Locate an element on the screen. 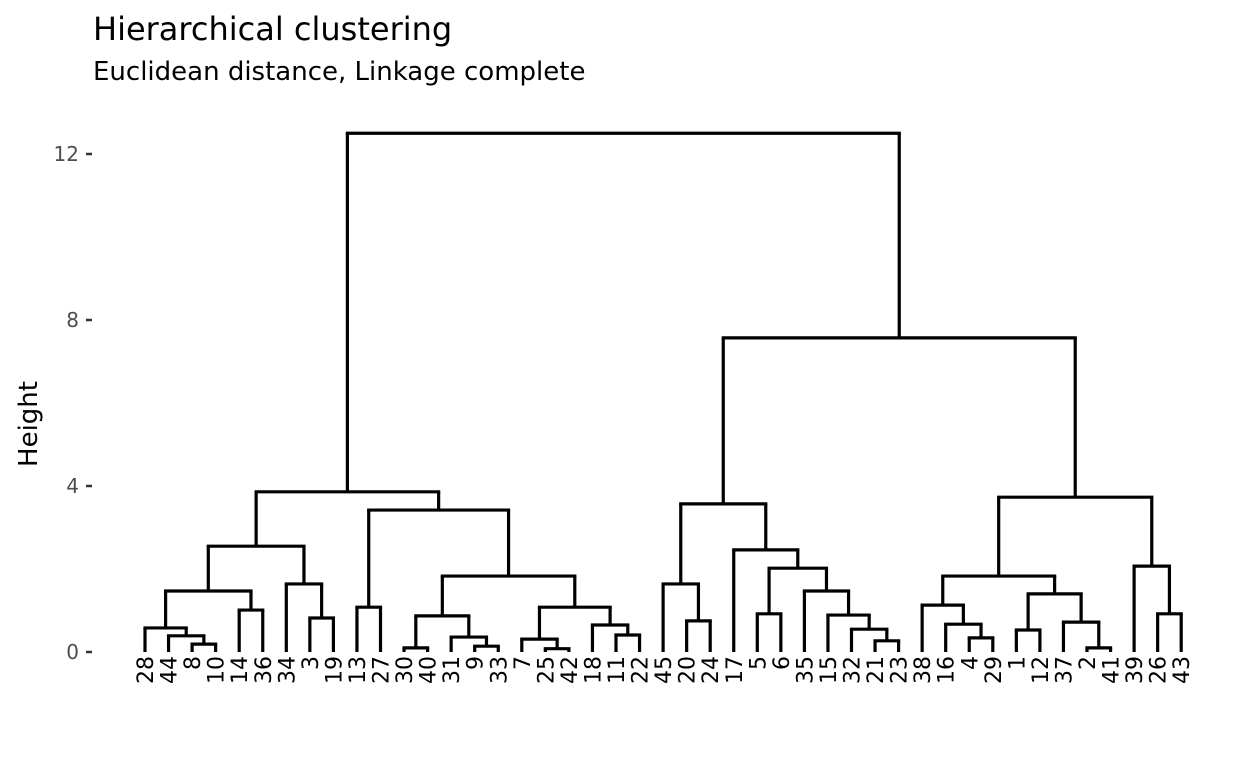  leaf-label: 38 is located at coordinates (923, 670).